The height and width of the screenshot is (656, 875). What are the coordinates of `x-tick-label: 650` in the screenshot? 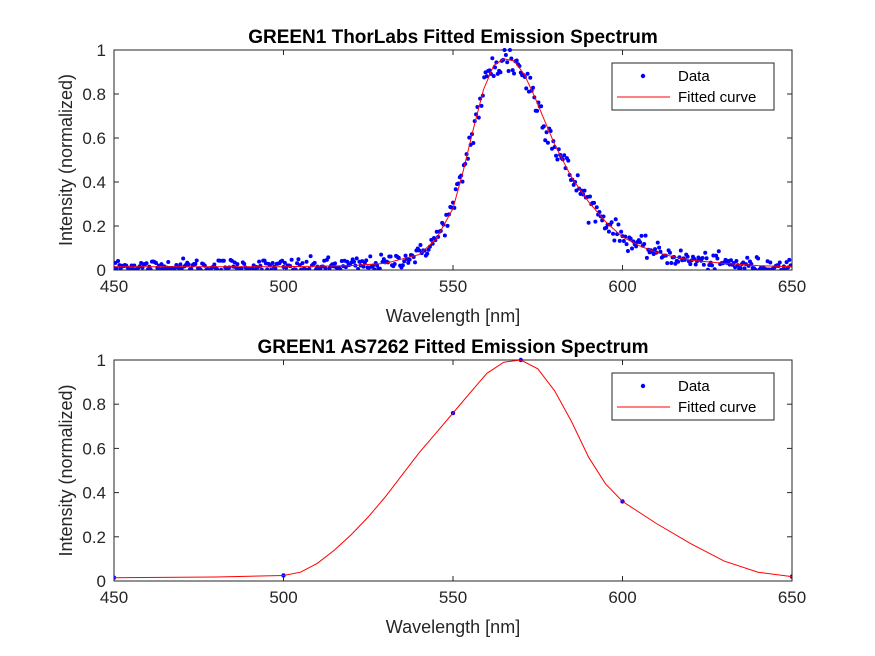 It's located at (792, 597).